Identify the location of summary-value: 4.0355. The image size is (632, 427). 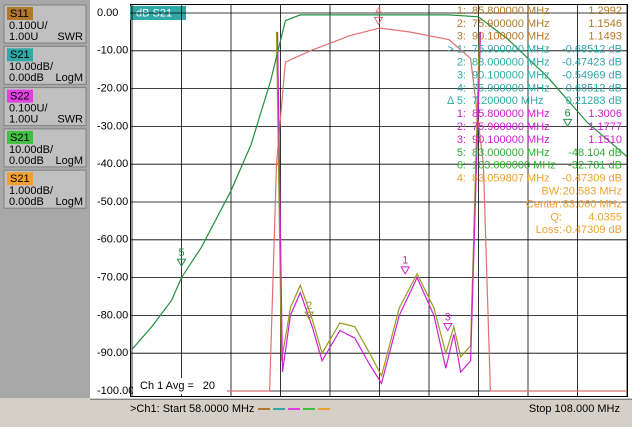
(605, 217).